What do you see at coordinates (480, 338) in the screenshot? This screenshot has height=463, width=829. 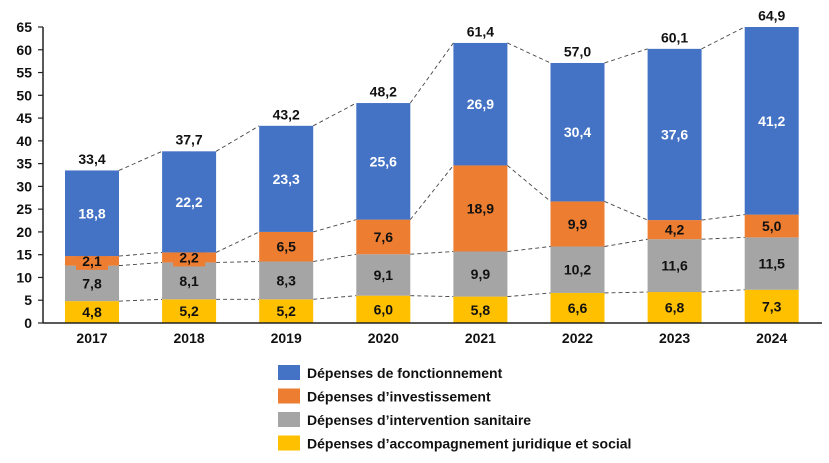 I see `x-tick-label: 2021` at bounding box center [480, 338].